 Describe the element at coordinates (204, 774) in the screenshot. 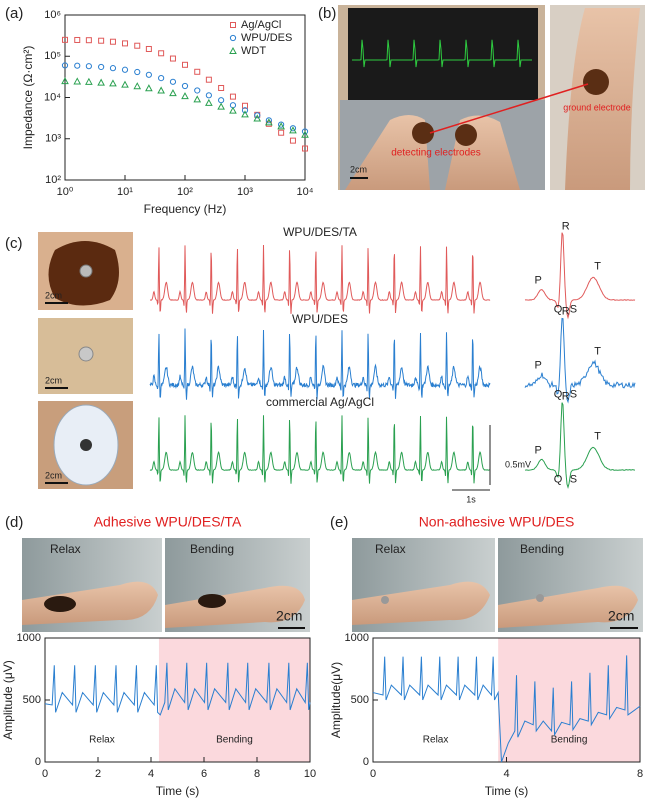

I see `x-tick-label: 6` at that location.